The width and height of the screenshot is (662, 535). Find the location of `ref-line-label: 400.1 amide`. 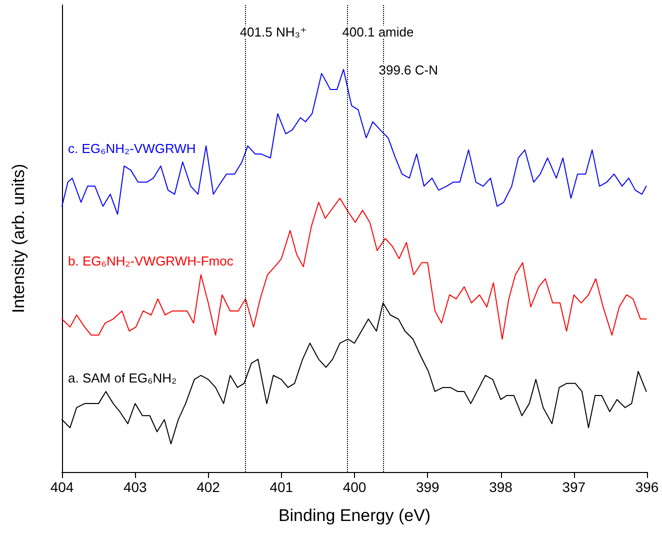

ref-line-label: 400.1 amide is located at coordinates (378, 32).